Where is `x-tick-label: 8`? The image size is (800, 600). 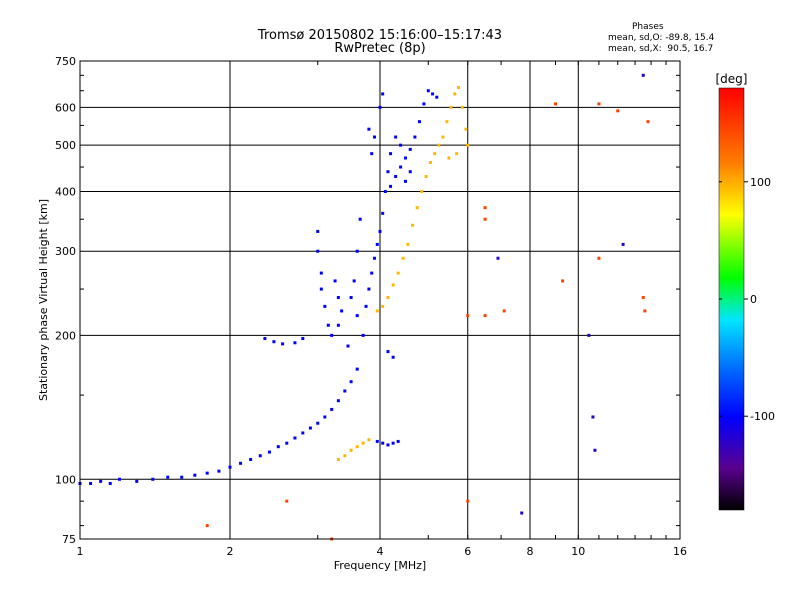
x-tick-label: 8 is located at coordinates (530, 551).